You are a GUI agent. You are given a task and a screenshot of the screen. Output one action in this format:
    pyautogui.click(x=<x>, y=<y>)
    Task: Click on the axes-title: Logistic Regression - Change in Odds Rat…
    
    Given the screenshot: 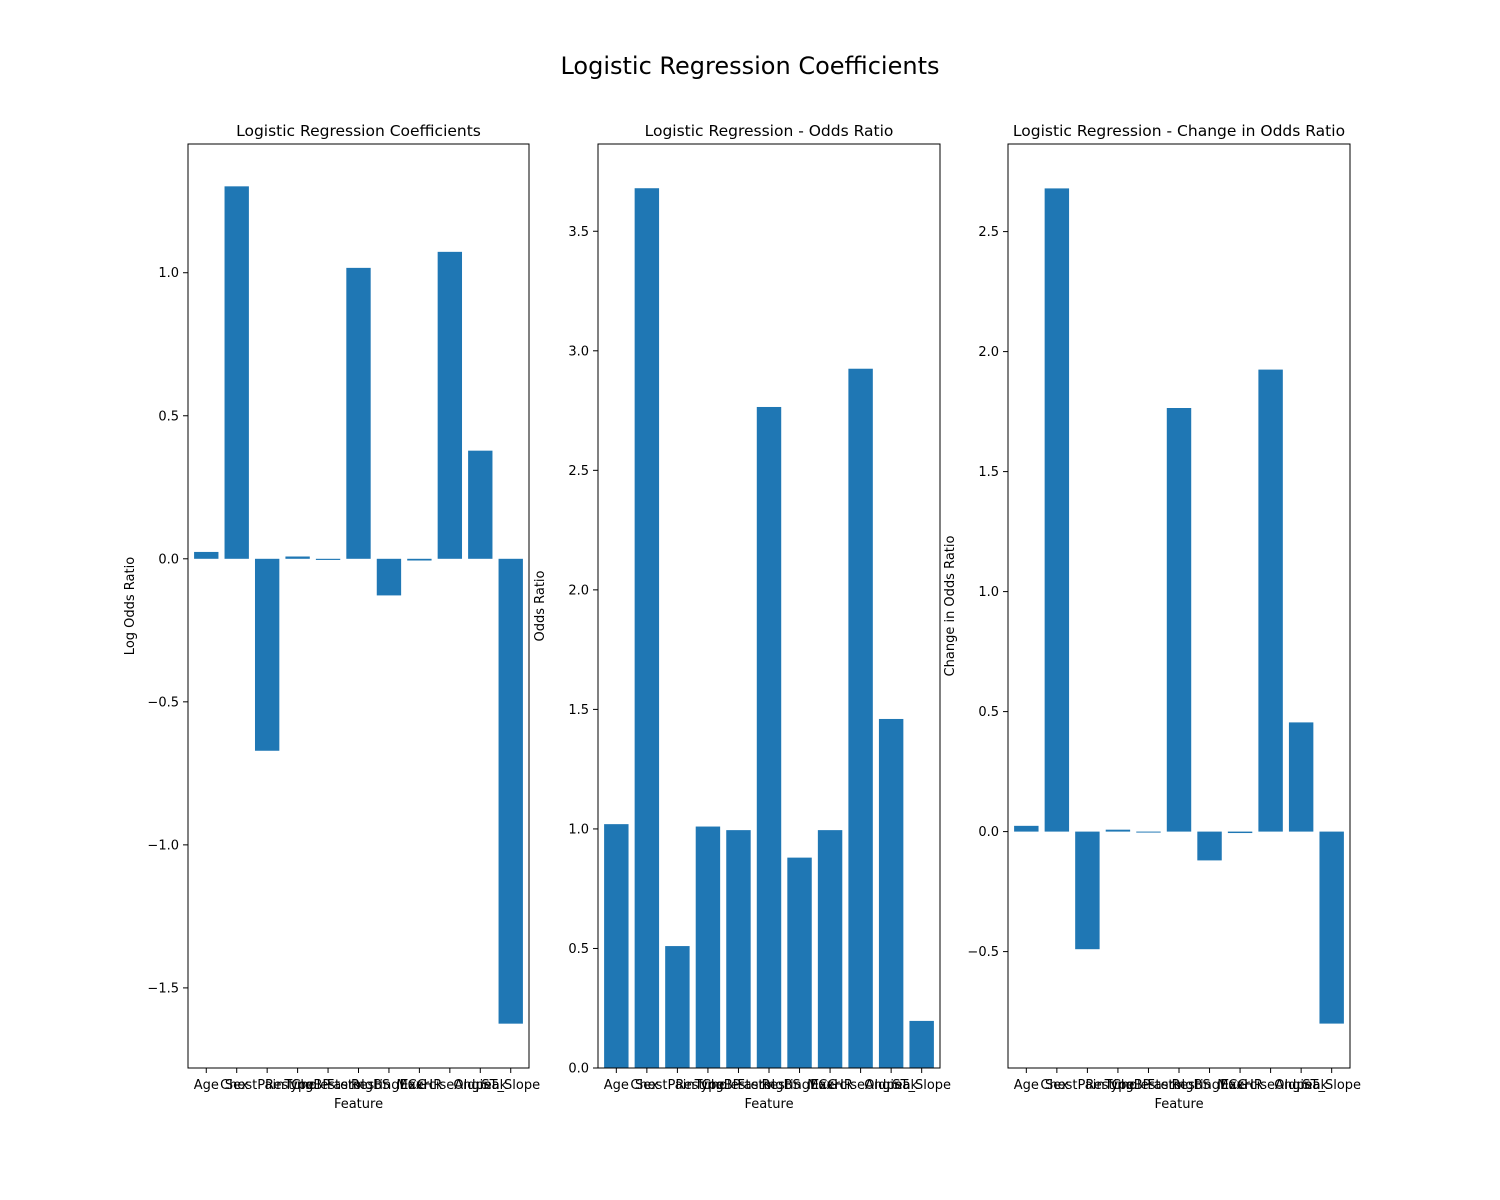 What is the action you would take?
    pyautogui.click(x=1179, y=131)
    